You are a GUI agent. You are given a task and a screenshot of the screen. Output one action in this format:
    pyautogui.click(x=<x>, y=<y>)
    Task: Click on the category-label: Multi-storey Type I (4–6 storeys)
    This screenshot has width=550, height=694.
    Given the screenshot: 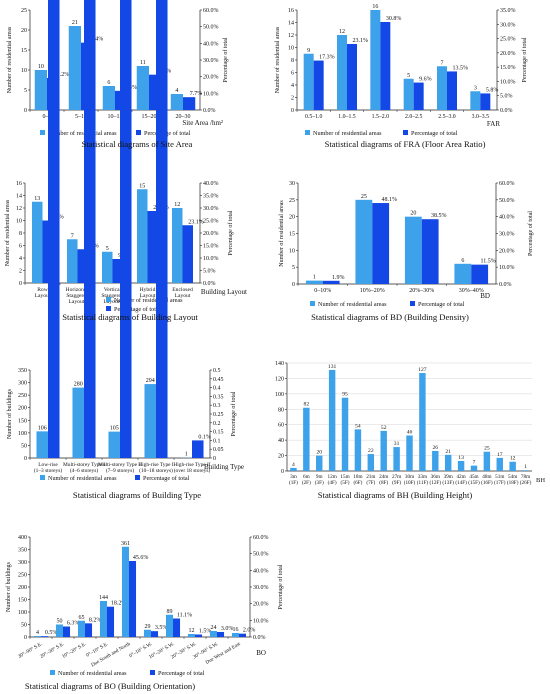 What is the action you would take?
    pyautogui.click(x=84, y=468)
    